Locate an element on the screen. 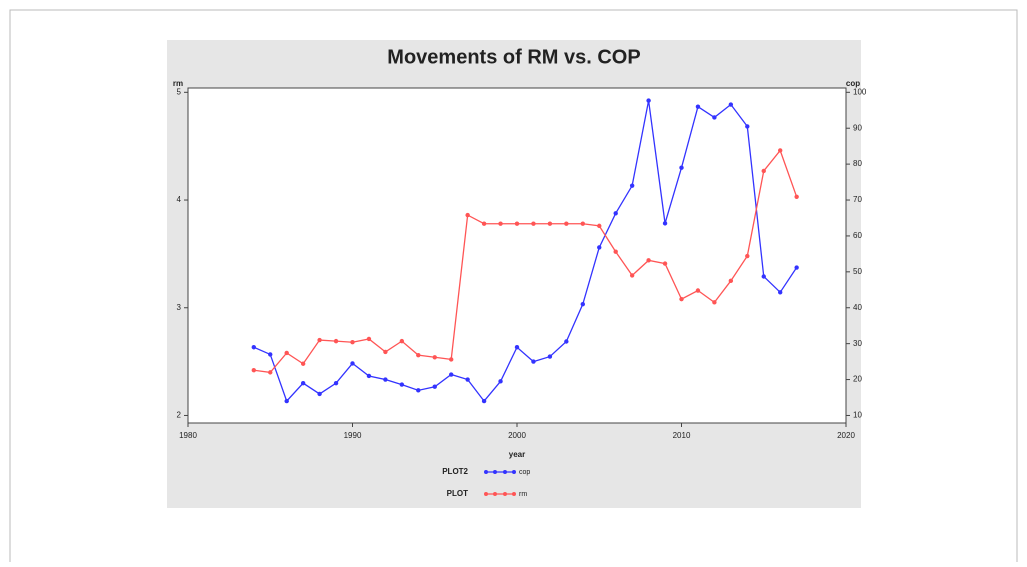 The image size is (1027, 567). y-tick-label: 5 is located at coordinates (179, 91).